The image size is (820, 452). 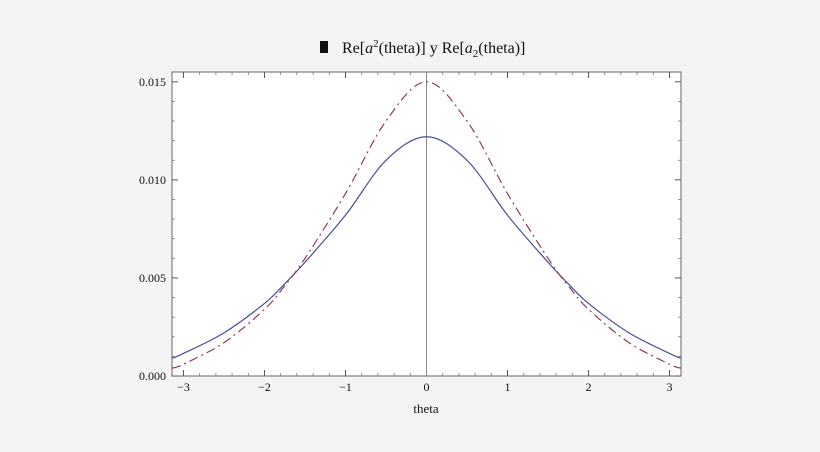 I want to click on chart-title: Re[a2(theta)] y Re[a2(theta)], so click(x=422, y=49).